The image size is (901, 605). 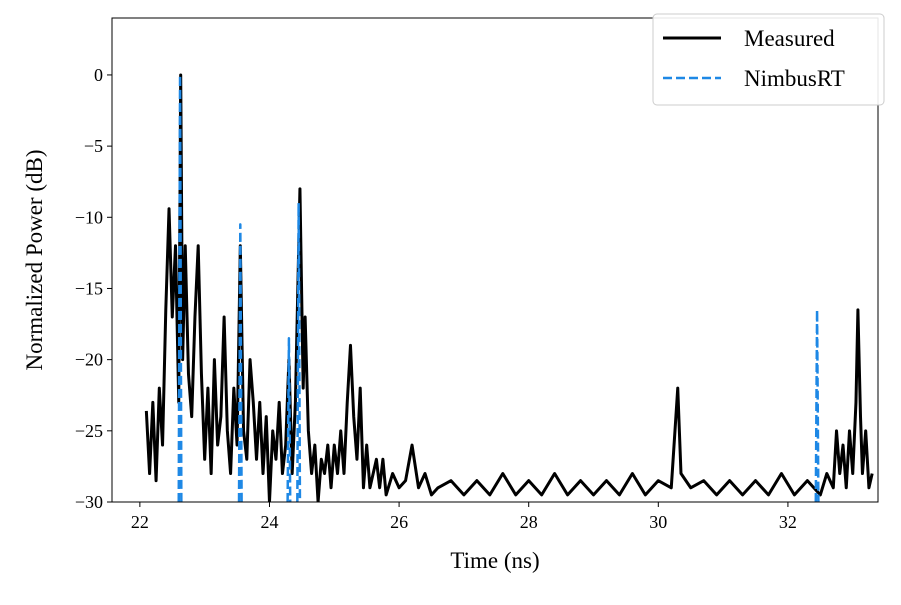 I want to click on x-tick-label: 26, so click(x=399, y=522).